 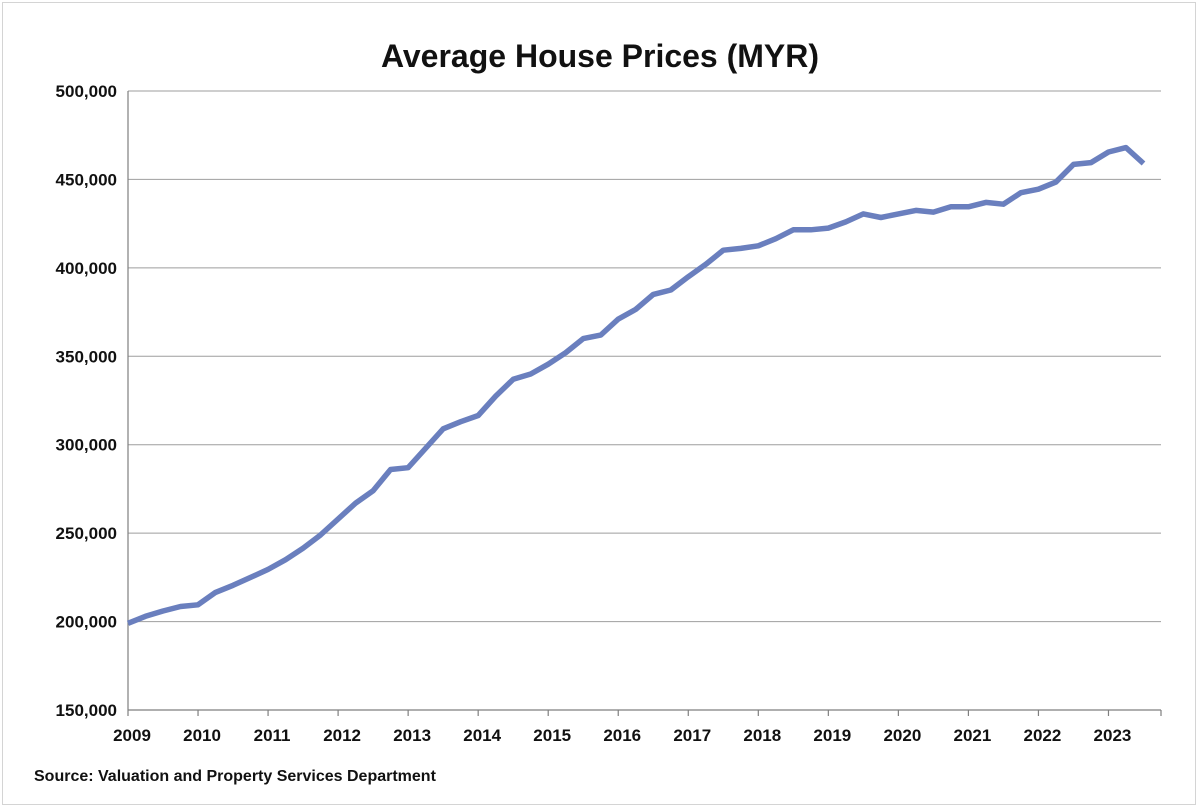 I want to click on x-tick-label: 2016, so click(x=622, y=735).